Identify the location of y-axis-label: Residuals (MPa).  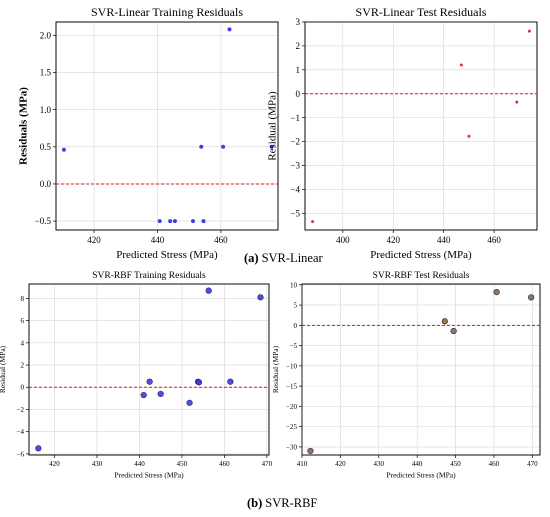
(24, 126).